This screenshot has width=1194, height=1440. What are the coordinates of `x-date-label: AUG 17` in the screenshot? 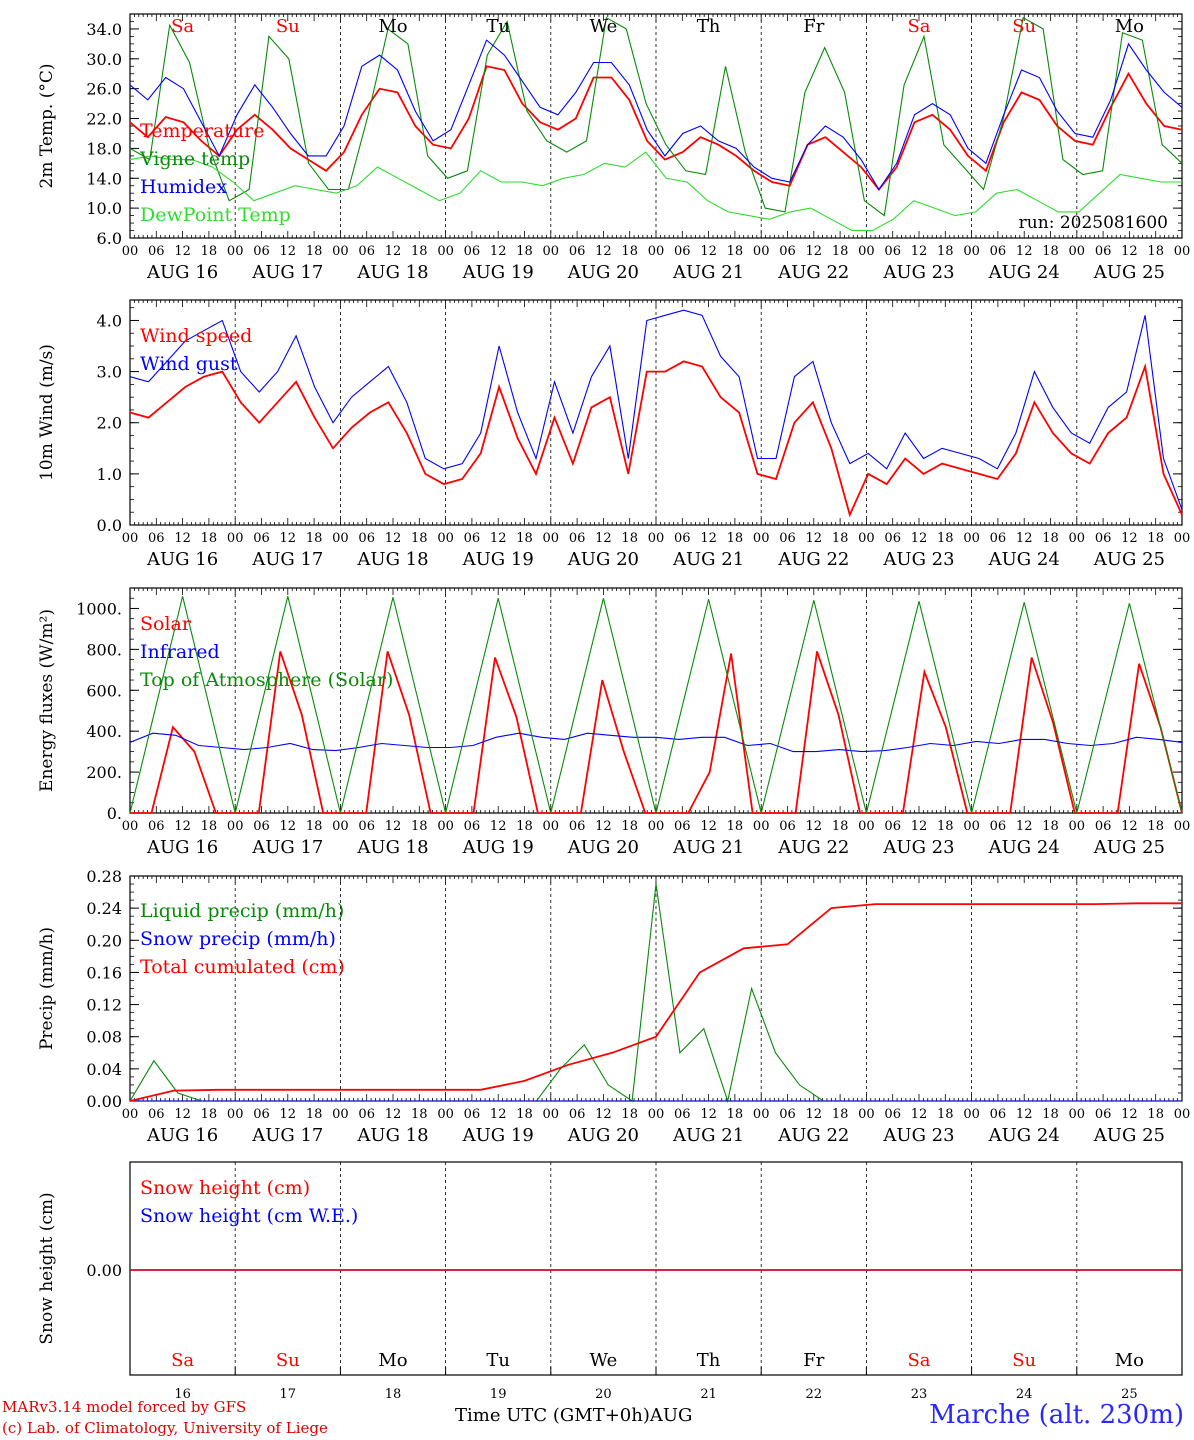 It's located at (287, 559).